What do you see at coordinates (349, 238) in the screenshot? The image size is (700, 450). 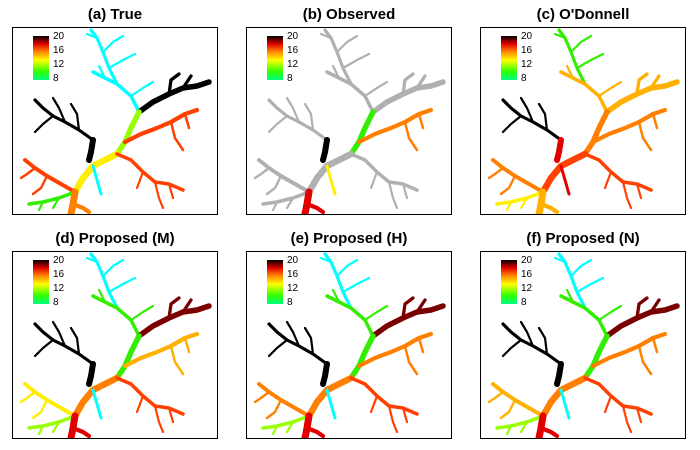 I see `panel-title: (e) Proposed (H)` at bounding box center [349, 238].